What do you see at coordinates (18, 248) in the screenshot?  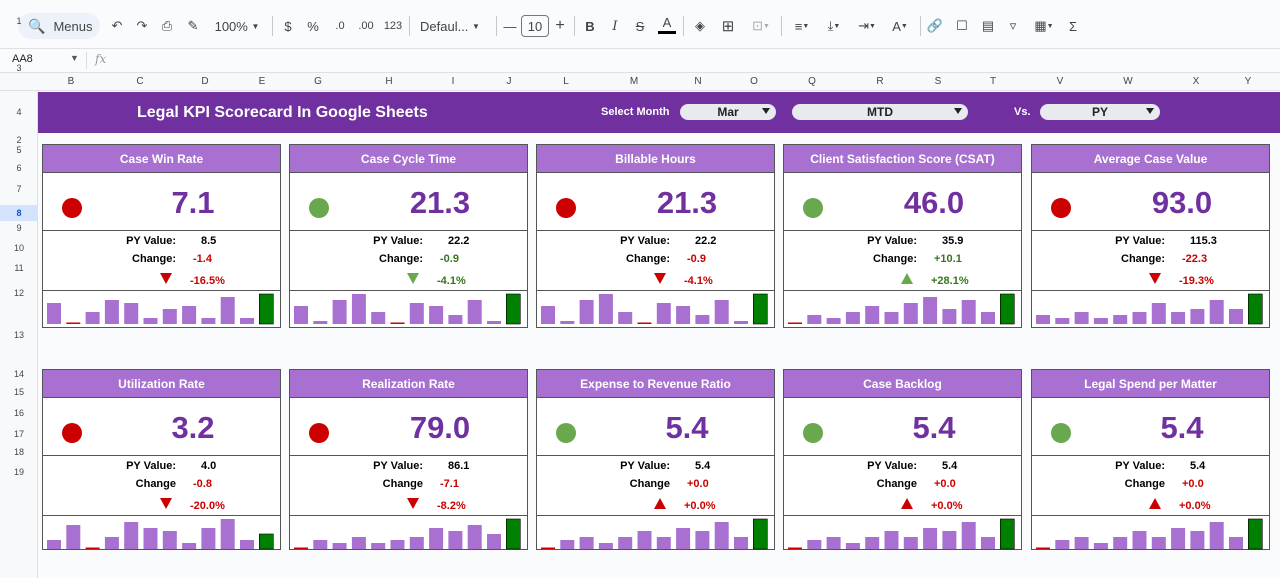 I see `row-header: 10` at bounding box center [18, 248].